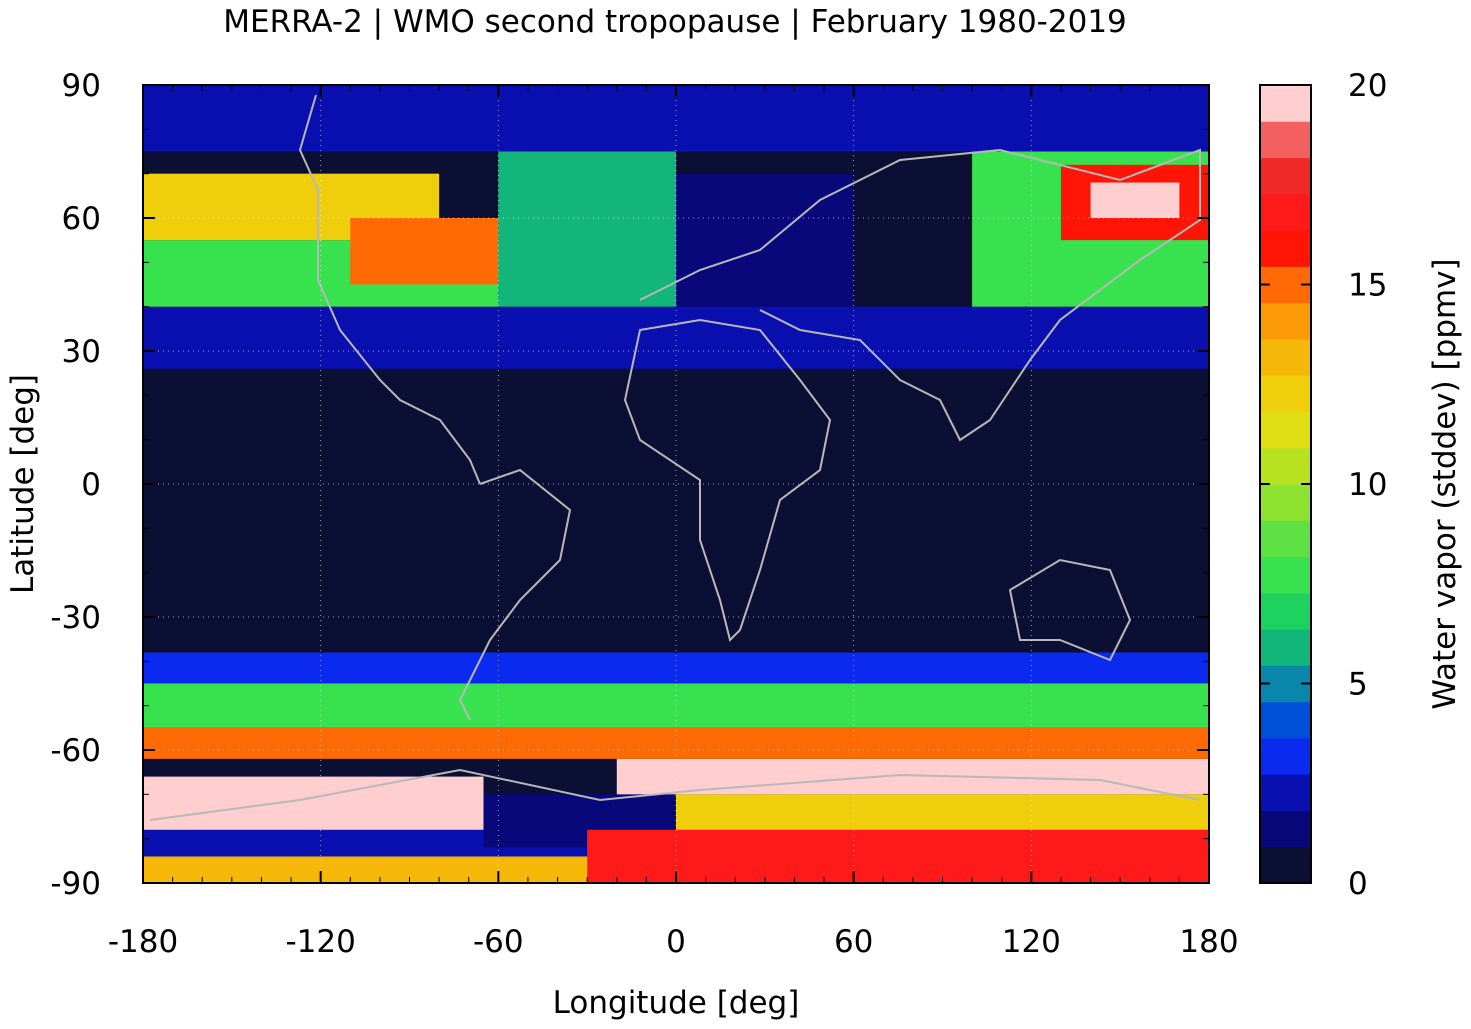 Image resolution: width=1471 pixels, height=1029 pixels. I want to click on coastline-south-america, so click(515, 594).